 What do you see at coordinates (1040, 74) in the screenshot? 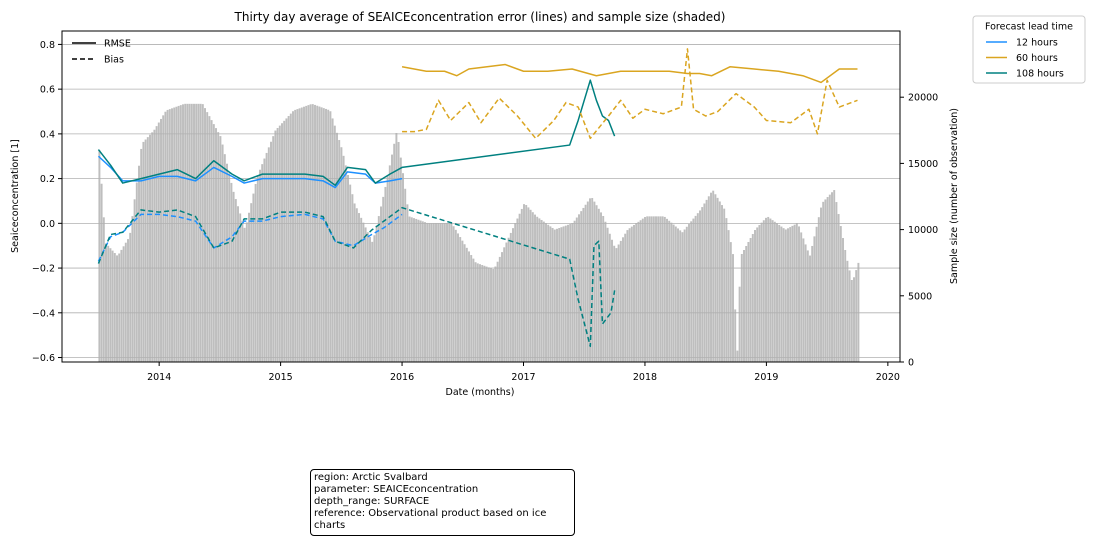
I see `lead-legend-label-108h: 108 hours` at bounding box center [1040, 74].